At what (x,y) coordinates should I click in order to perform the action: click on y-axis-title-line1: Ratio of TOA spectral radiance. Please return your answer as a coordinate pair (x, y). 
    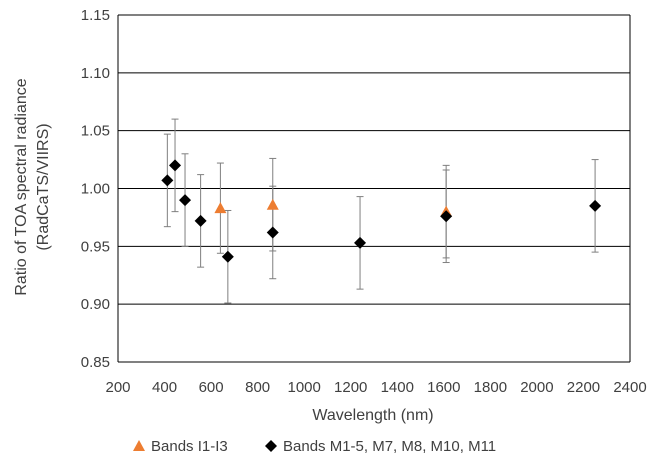
    Looking at the image, I should click on (21, 186).